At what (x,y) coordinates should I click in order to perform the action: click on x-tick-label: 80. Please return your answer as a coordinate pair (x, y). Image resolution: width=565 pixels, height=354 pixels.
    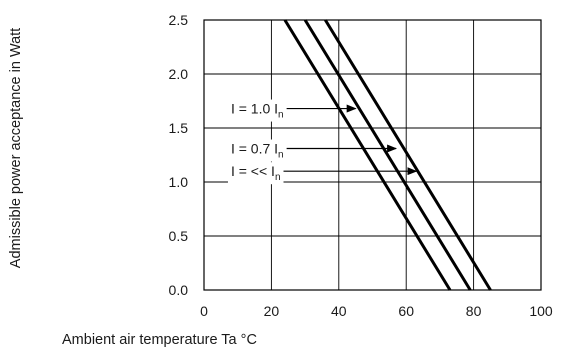
    Looking at the image, I should click on (474, 311).